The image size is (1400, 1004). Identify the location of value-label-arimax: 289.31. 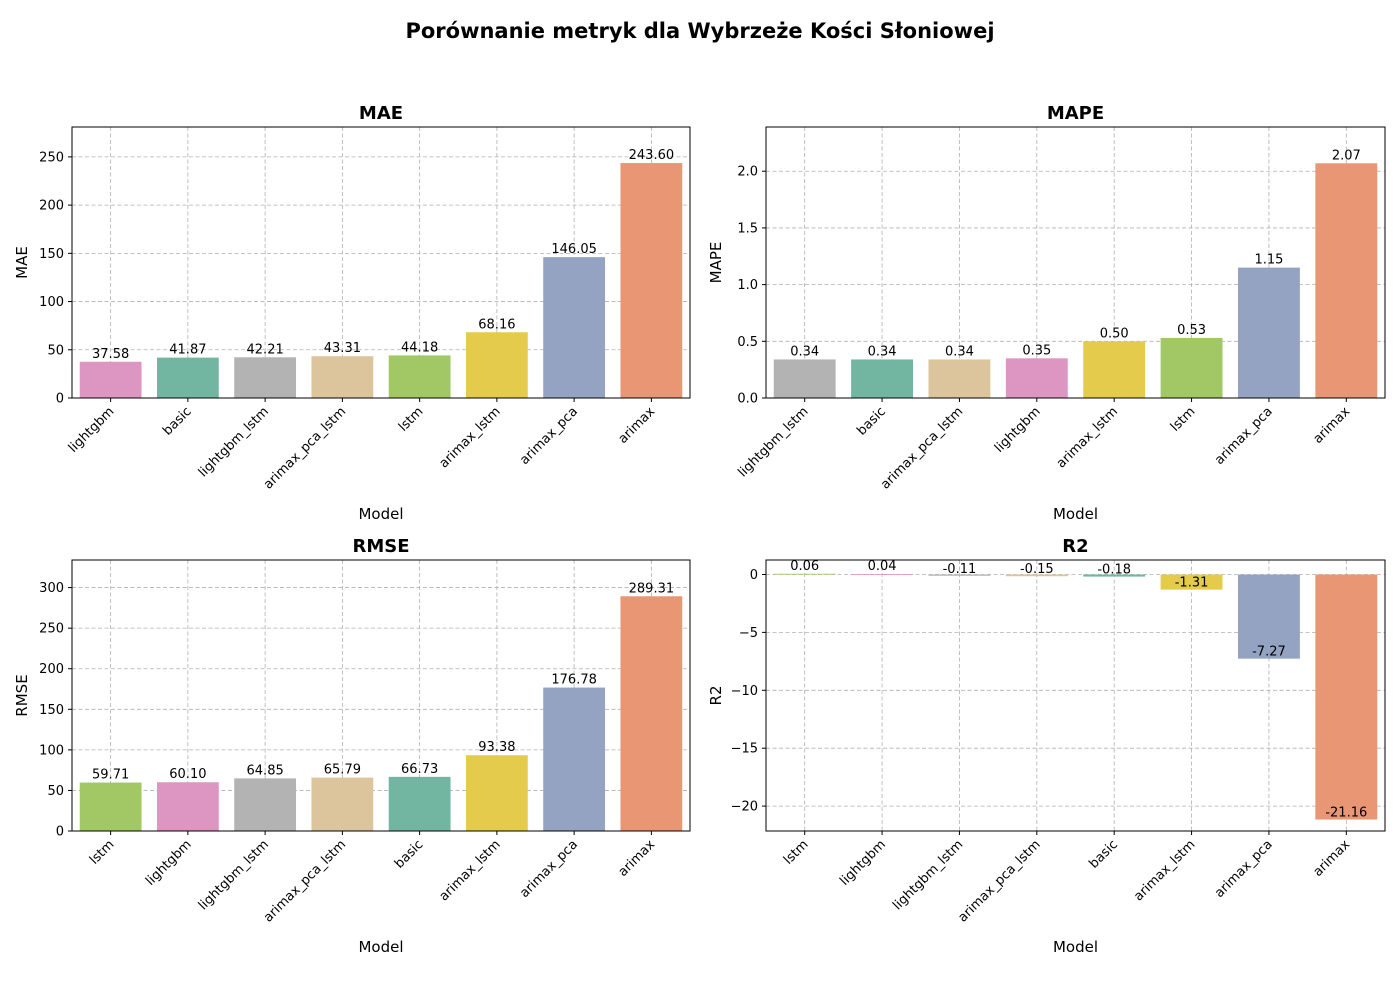
(652, 588).